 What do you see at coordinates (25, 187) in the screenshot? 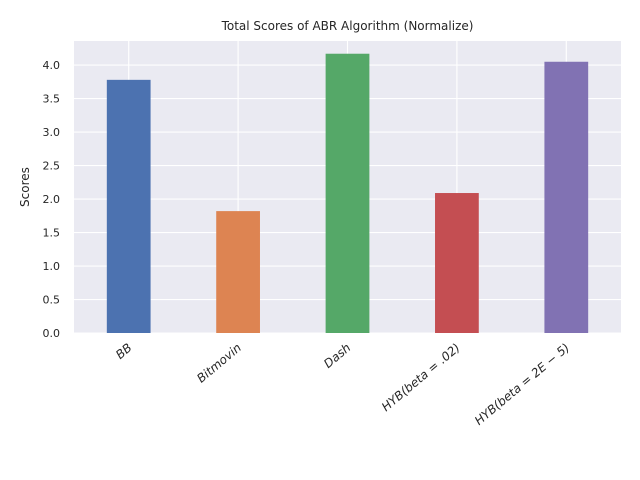
I see `y-axis-label: Scores` at bounding box center [25, 187].